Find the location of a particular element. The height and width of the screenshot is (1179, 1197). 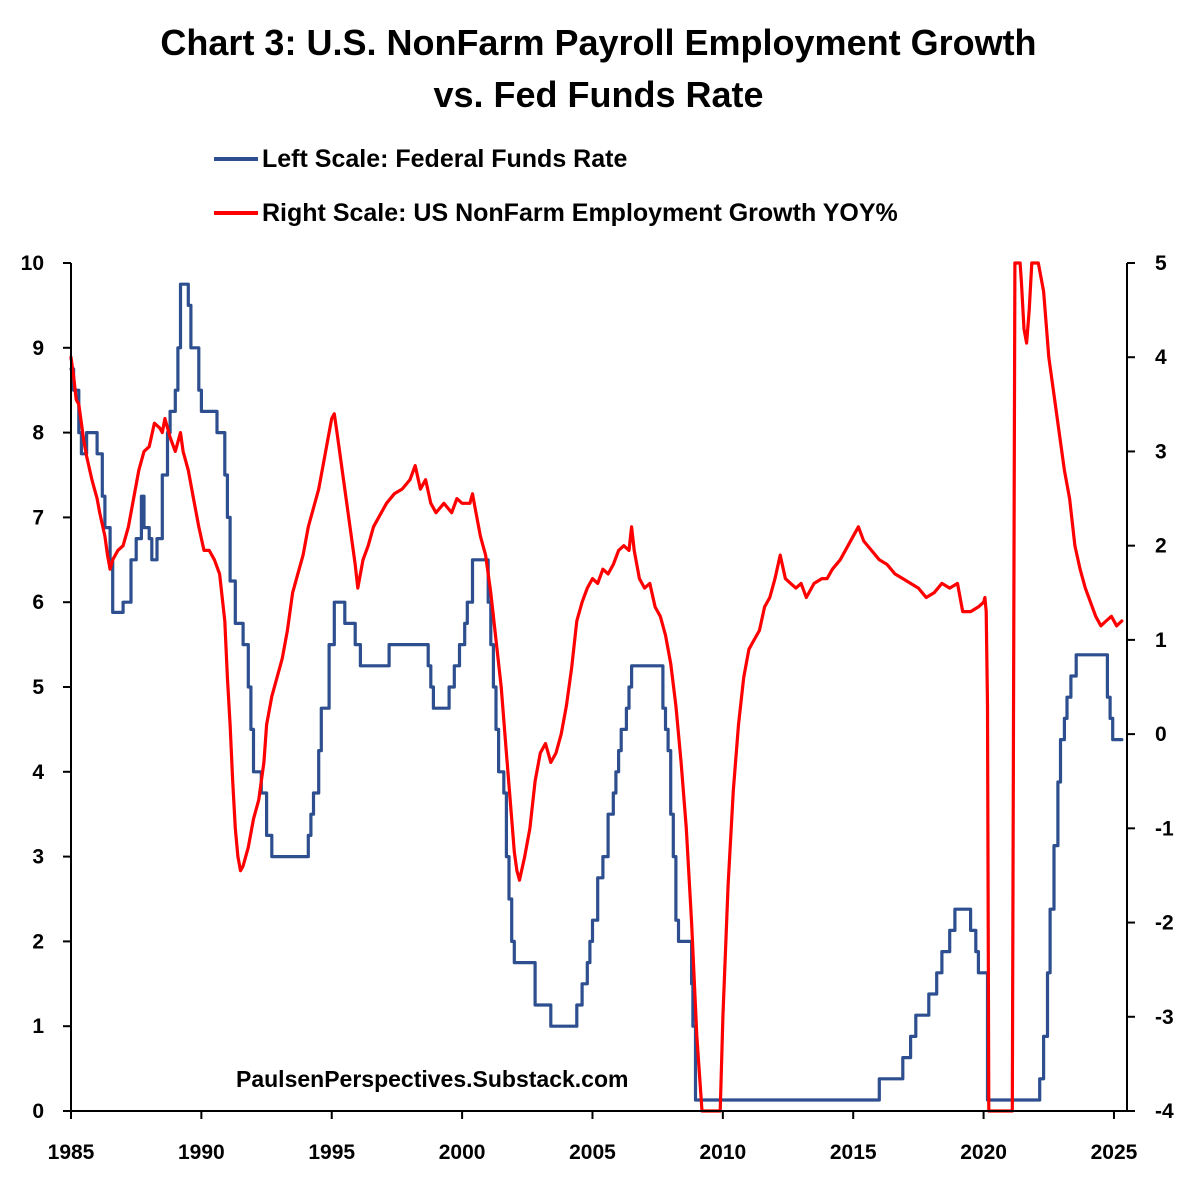

left-tick-label: 10 is located at coordinates (32, 263).